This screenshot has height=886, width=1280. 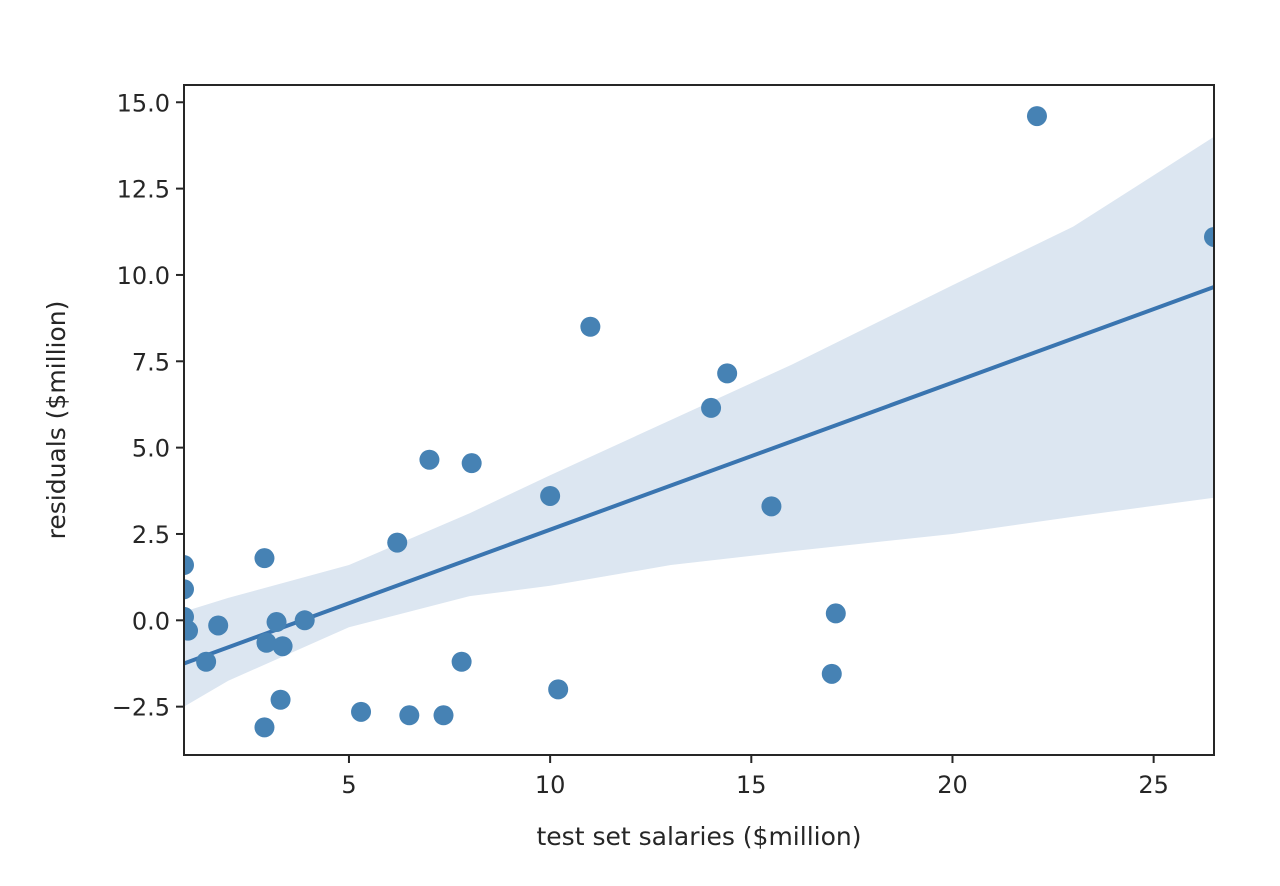 I want to click on y-tick-label: 15.0, so click(x=143, y=103).